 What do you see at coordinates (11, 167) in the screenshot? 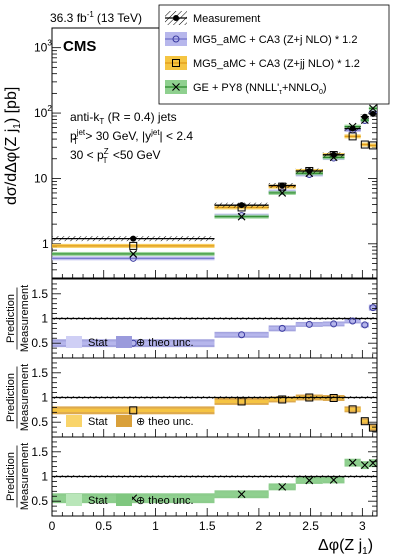
I see `top-ylabel-main: dσ/dΔφ(Z j` at bounding box center [11, 167].